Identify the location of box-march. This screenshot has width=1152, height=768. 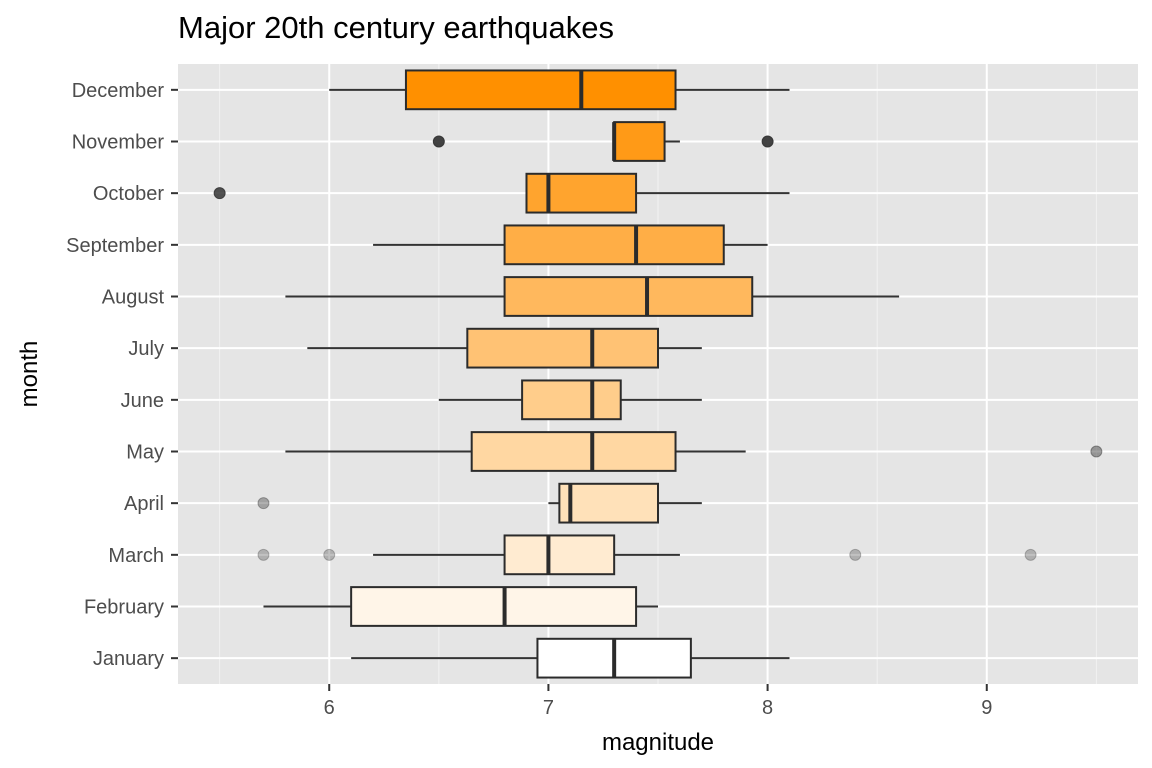
(647, 555).